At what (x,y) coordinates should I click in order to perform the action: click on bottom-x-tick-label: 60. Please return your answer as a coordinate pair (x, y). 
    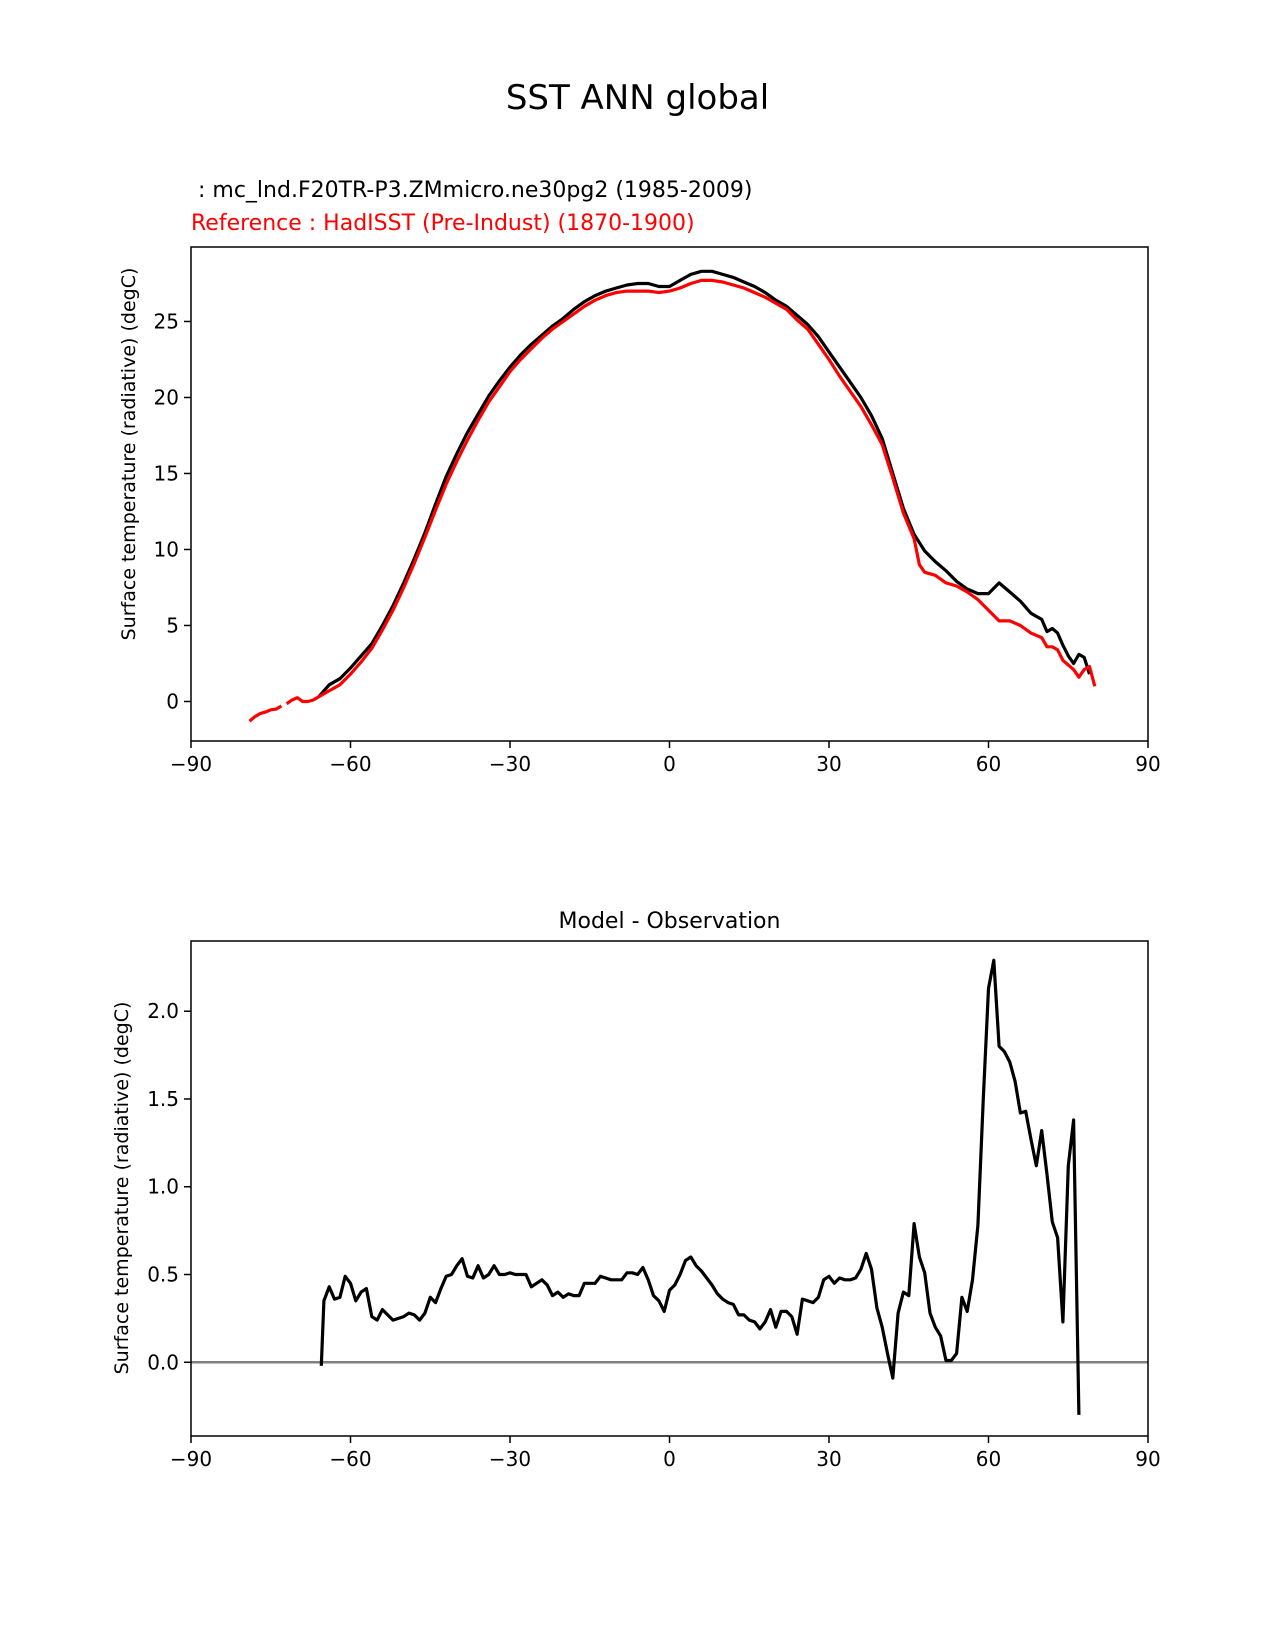
    Looking at the image, I should click on (988, 1459).